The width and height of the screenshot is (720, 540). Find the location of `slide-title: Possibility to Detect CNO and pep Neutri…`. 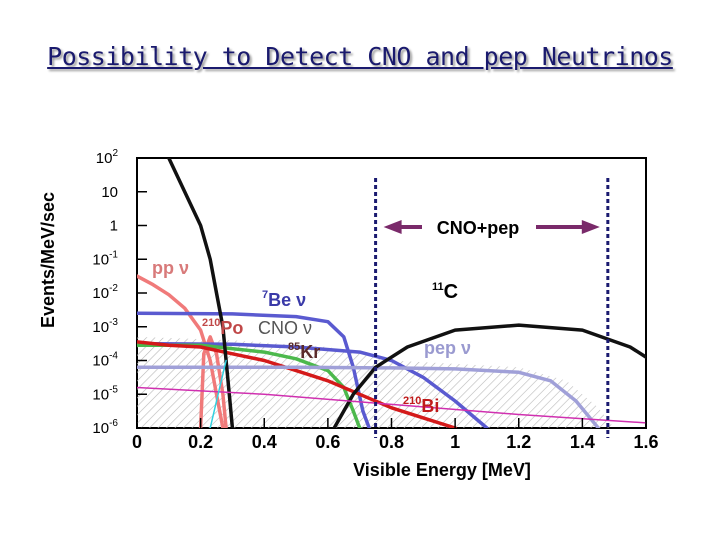

slide-title: Possibility to Detect CNO and pep Neutri… is located at coordinates (360, 56).